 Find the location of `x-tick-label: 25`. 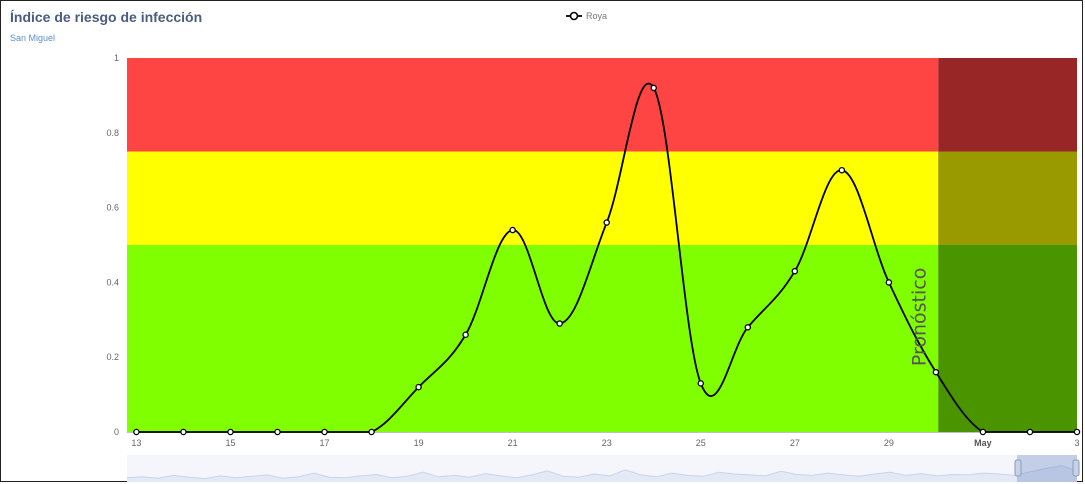

x-tick-label: 25 is located at coordinates (701, 443).